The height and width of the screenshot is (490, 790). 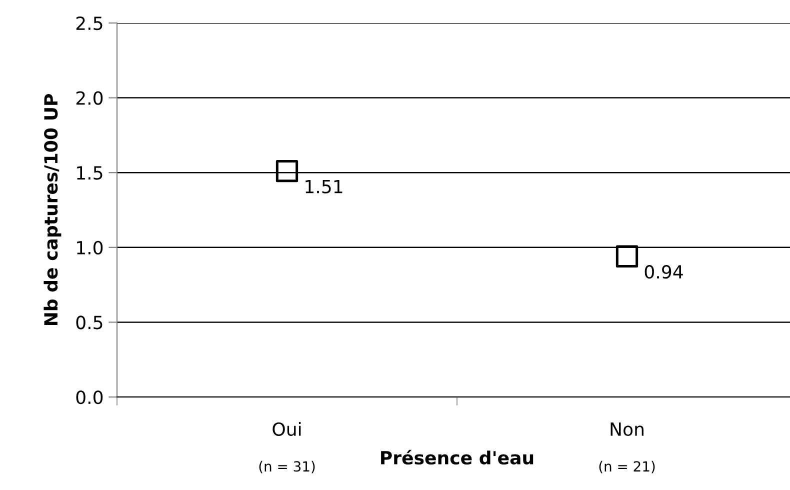 I want to click on y-tick-label: 0.5, so click(x=89, y=323).